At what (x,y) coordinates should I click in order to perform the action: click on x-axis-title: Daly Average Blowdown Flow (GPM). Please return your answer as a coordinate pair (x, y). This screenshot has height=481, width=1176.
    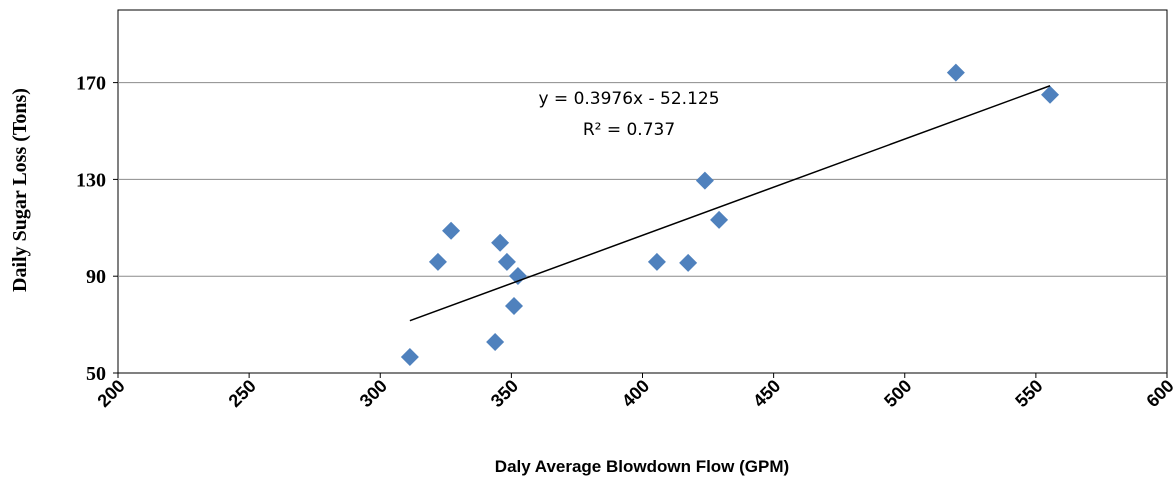
    Looking at the image, I should click on (642, 466).